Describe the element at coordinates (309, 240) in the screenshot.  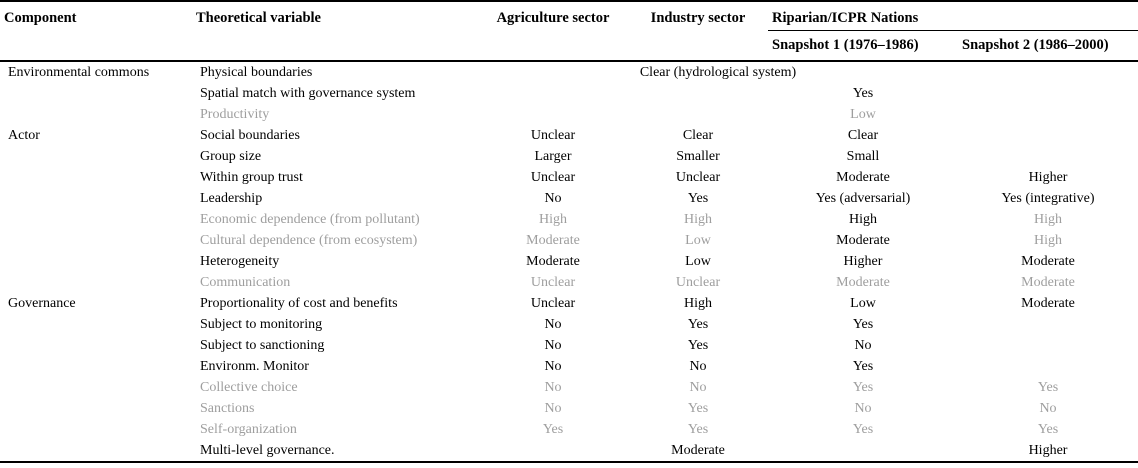
I see `cell-variable: Cultural dependence (from ecosystem)` at that location.